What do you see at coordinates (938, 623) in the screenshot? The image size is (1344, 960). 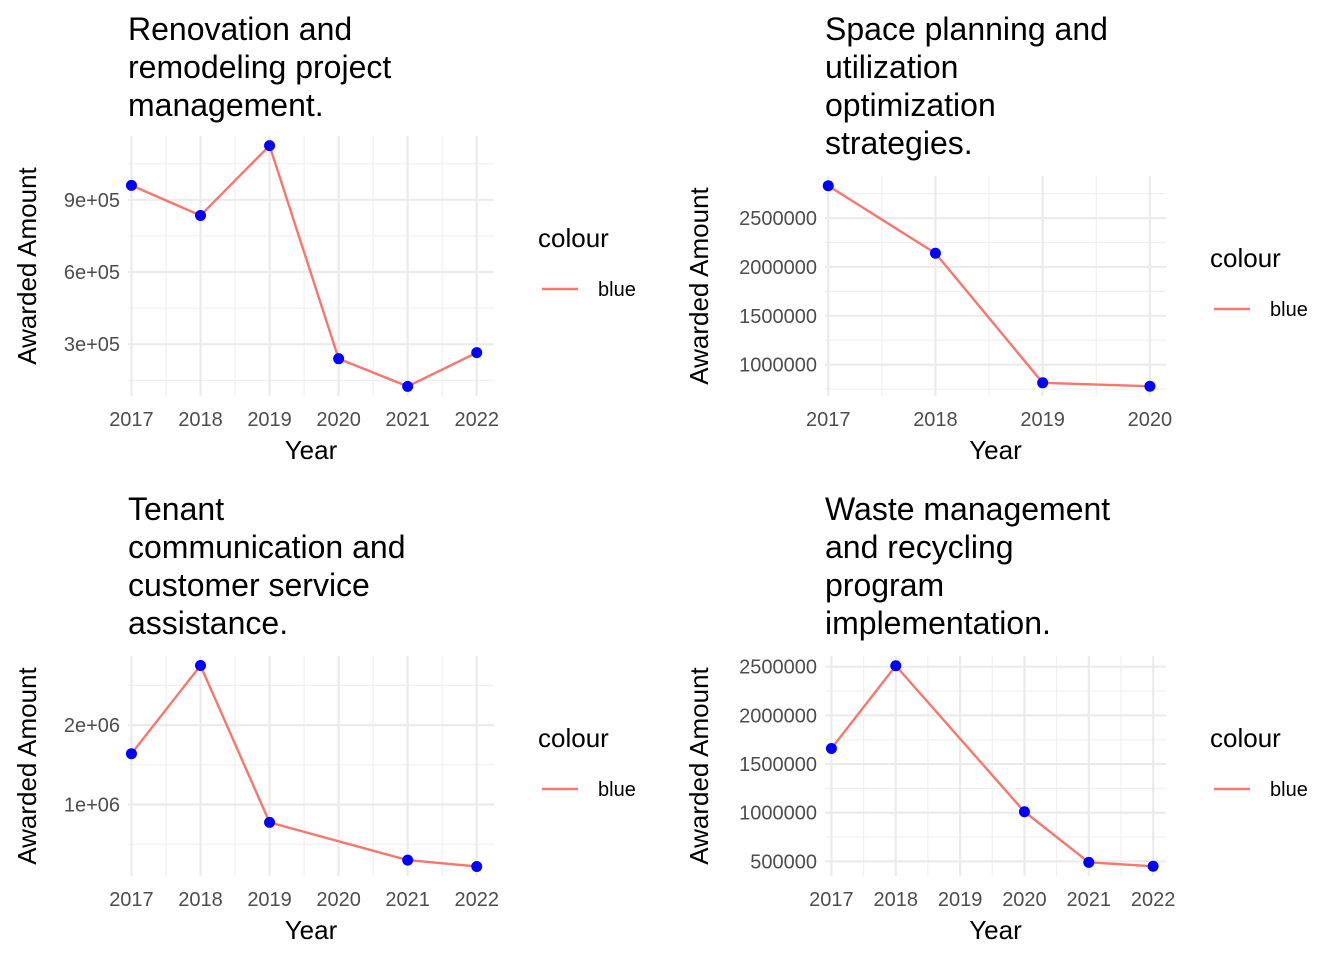 I see `chart-title-line: implementation.` at bounding box center [938, 623].